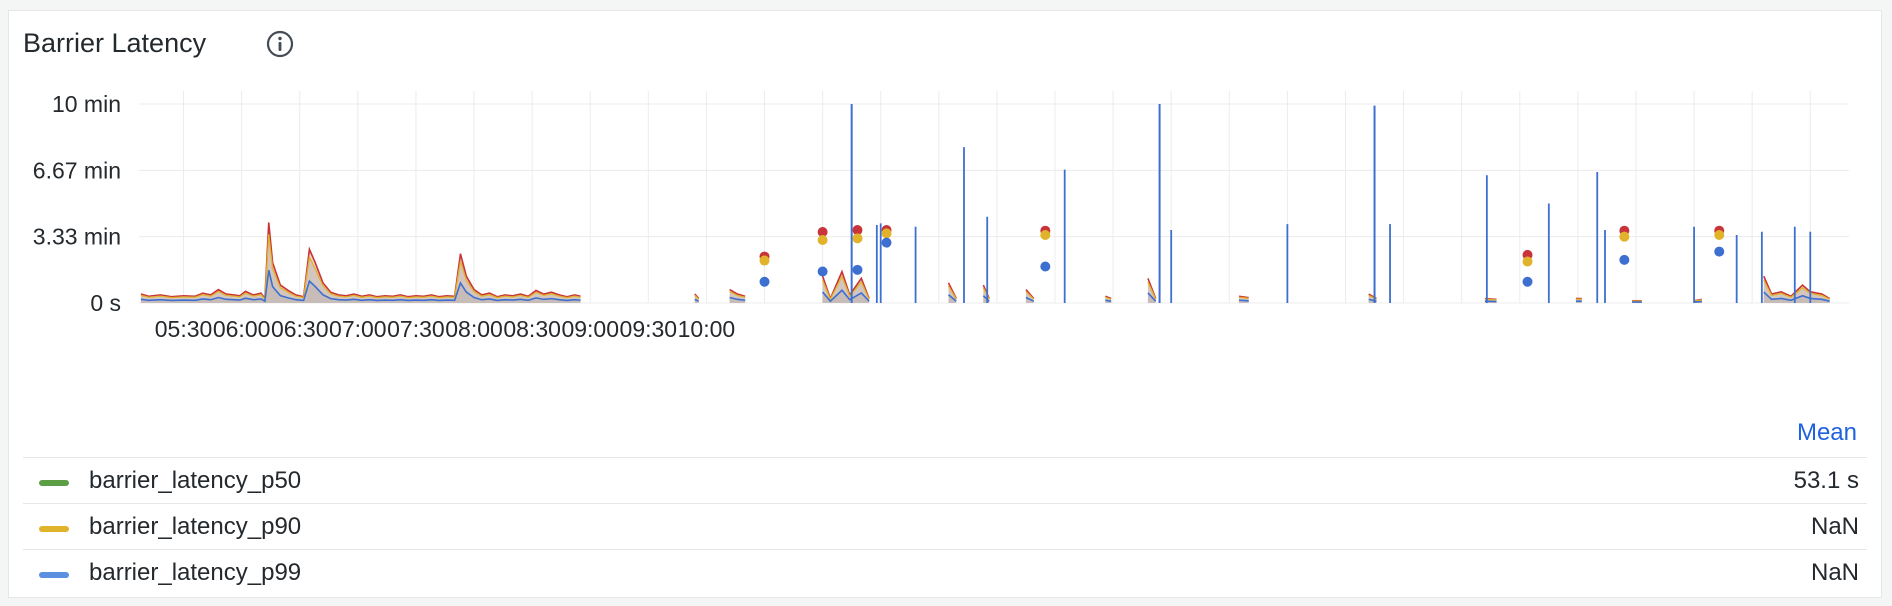  I want to click on x-tick-label: 06:30, so click(300, 329).